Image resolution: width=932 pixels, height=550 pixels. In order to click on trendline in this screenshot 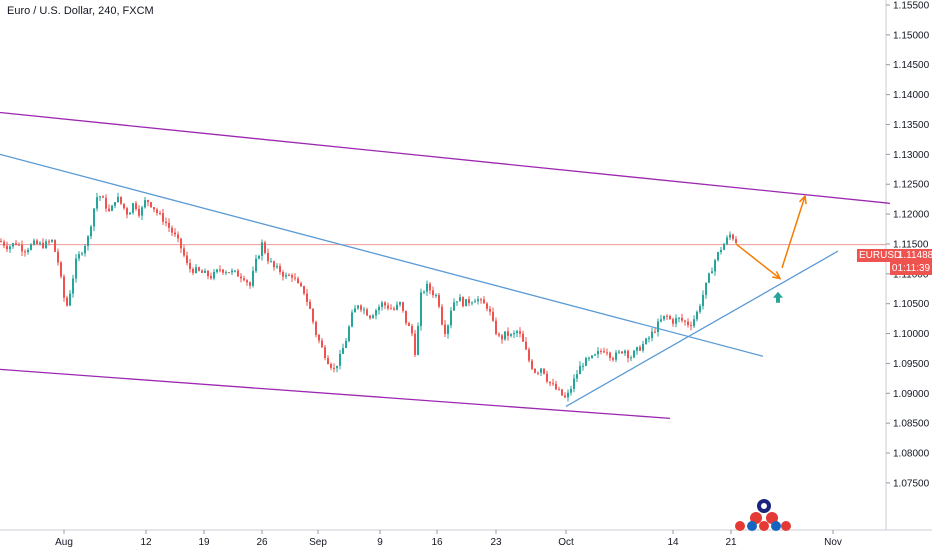, I will do `click(702, 329)`.